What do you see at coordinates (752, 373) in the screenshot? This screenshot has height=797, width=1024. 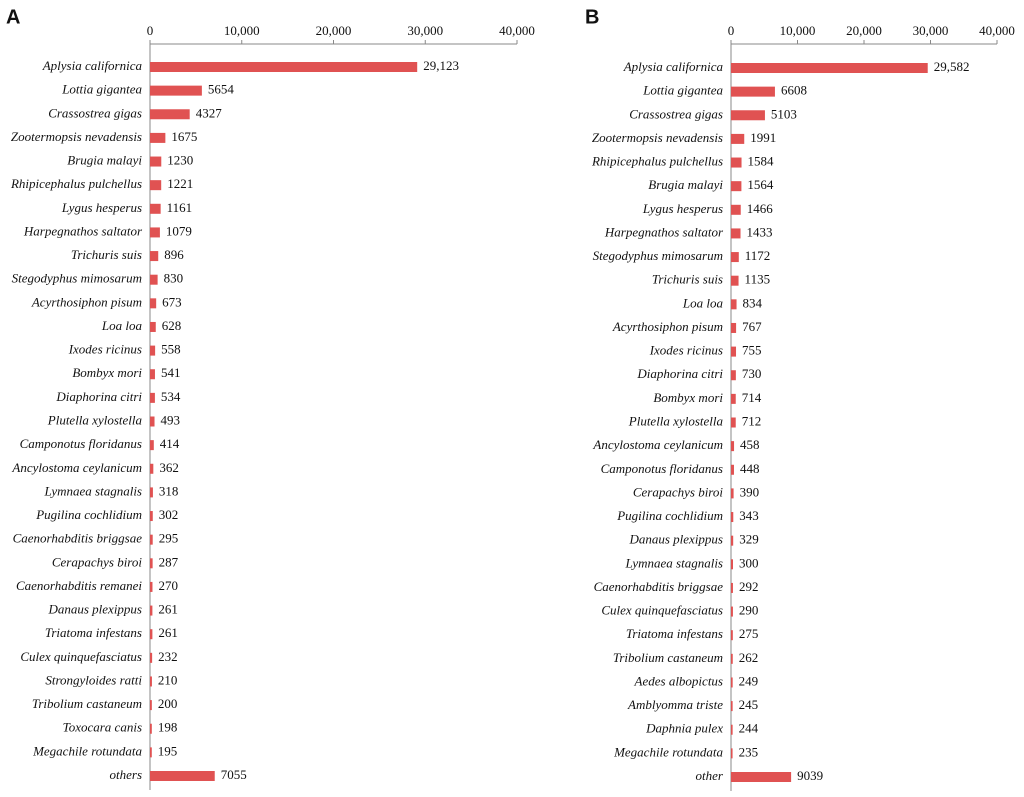 I see `value-label: 730` at bounding box center [752, 373].